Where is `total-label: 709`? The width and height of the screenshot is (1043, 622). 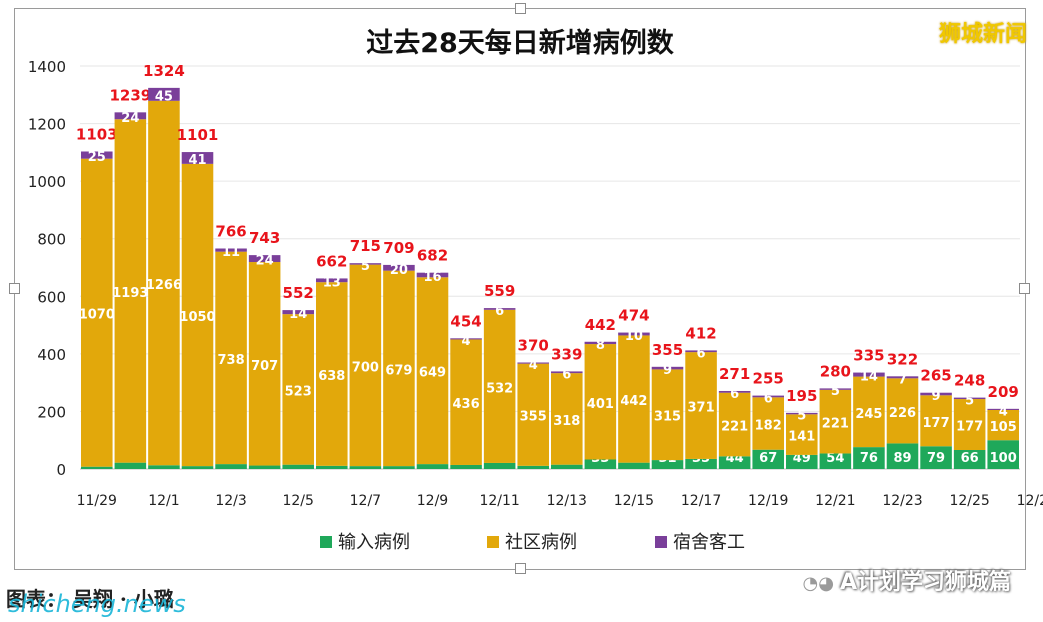 total-label: 709 is located at coordinates (398, 248).